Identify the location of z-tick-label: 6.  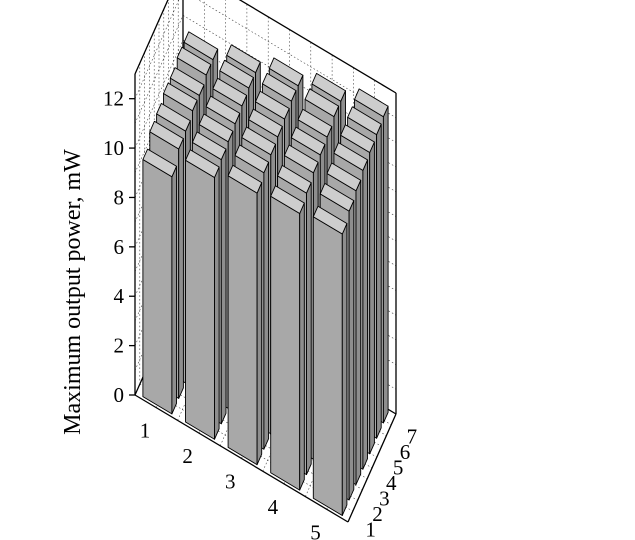
(119, 247).